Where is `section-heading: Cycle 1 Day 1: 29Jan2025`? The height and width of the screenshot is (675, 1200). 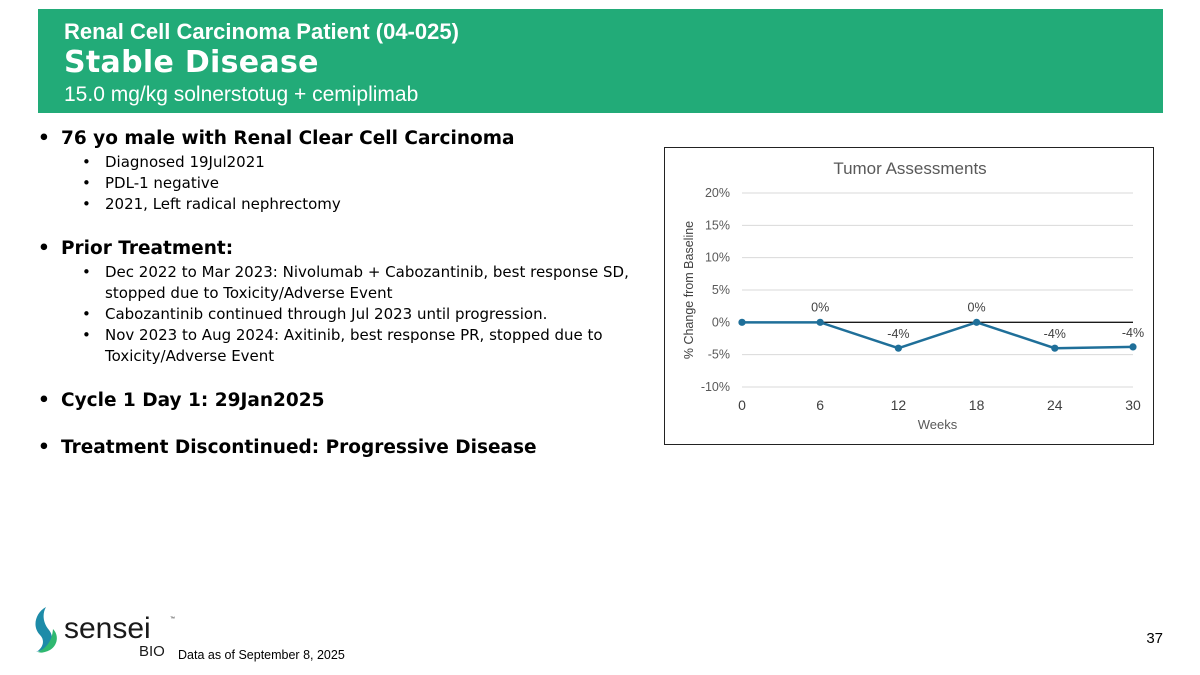 section-heading: Cycle 1 Day 1: 29Jan2025 is located at coordinates (343, 401).